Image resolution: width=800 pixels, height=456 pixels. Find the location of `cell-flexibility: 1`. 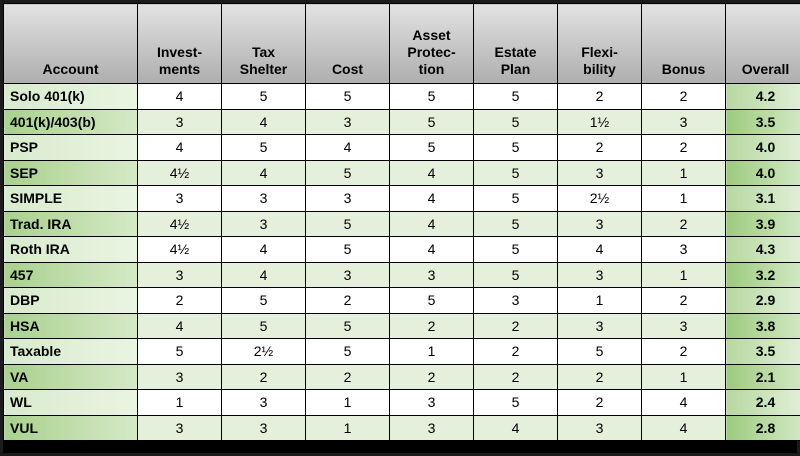

cell-flexibility: 1 is located at coordinates (599, 300).